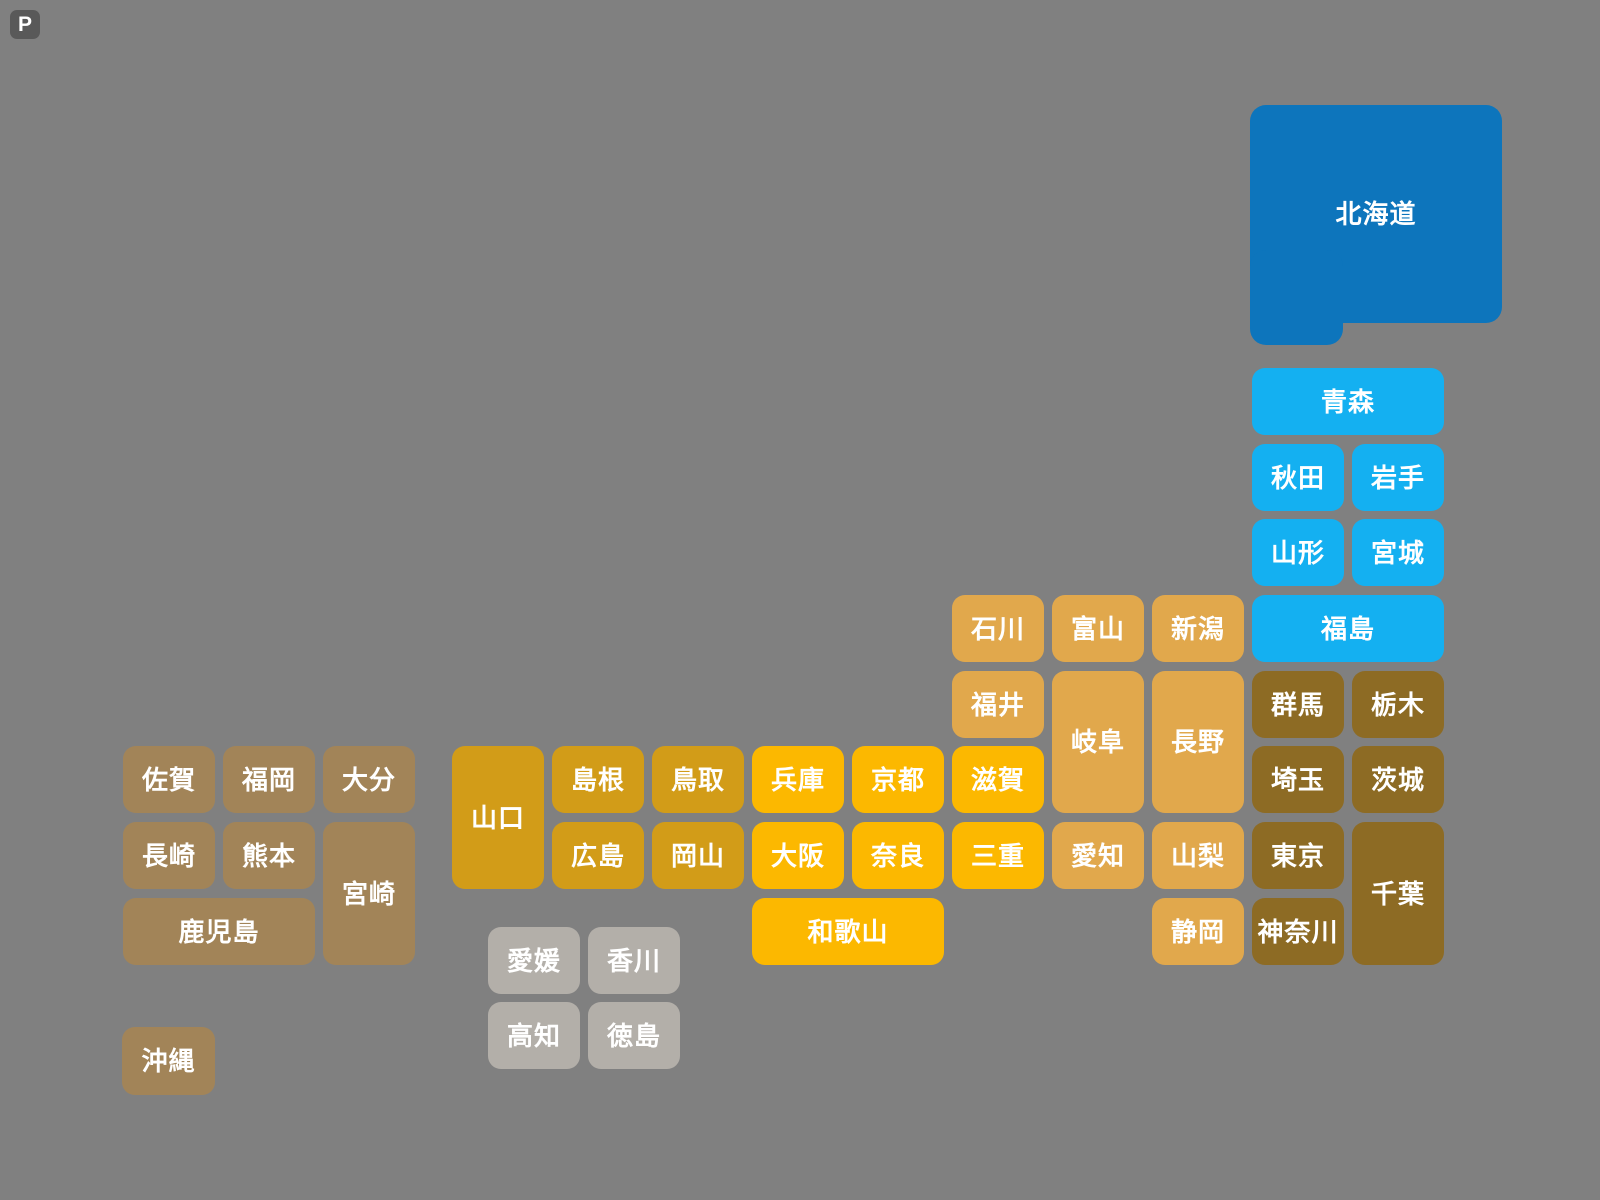 The image size is (1600, 1200). I want to click on tile-chiba: 千葉, so click(1398, 893).